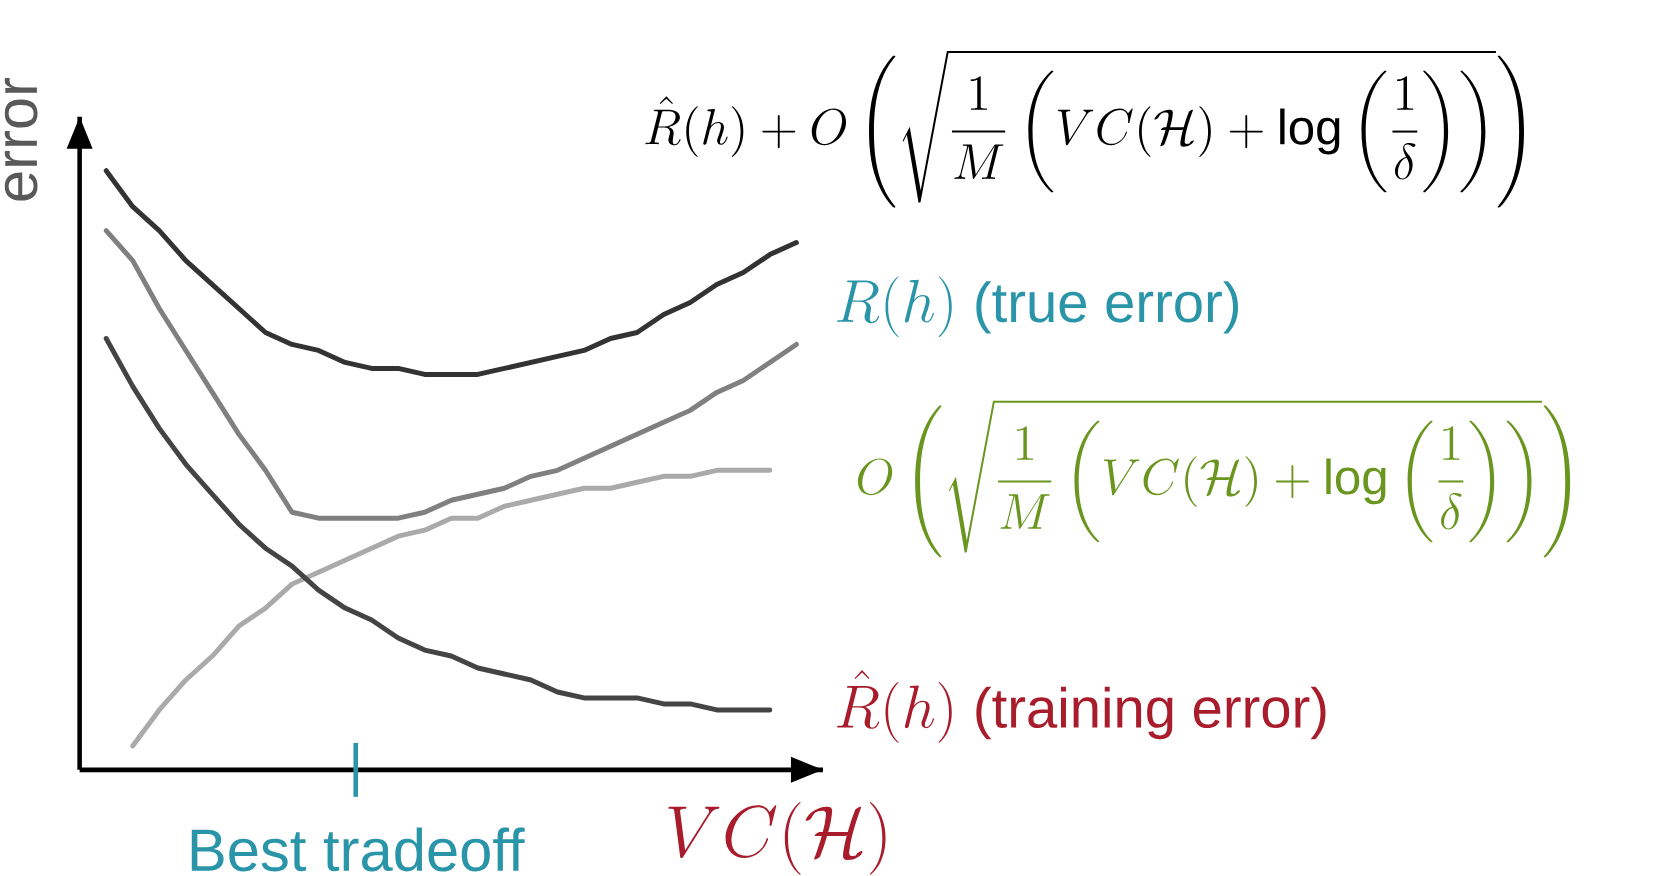 The image size is (1665, 876). What do you see at coordinates (21, 139) in the screenshot?
I see `y-axis-title: error` at bounding box center [21, 139].